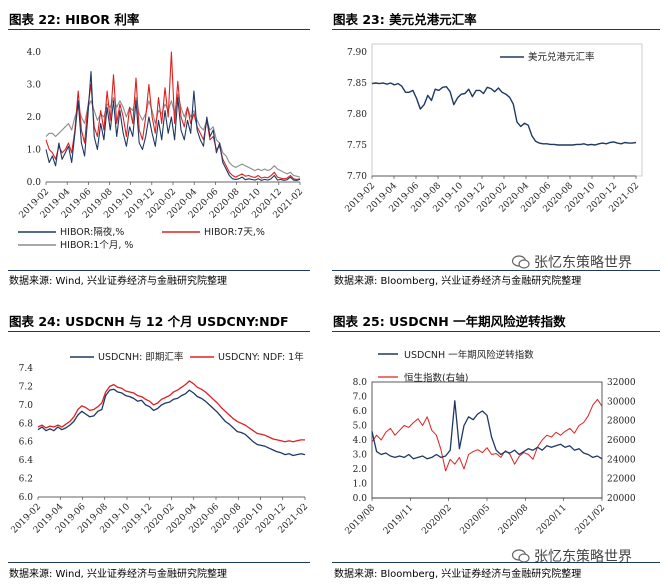 The height and width of the screenshot is (584, 668). What do you see at coordinates (261, 357) in the screenshot?
I see `legend-label: USDCNY: NDF: 1年` at bounding box center [261, 357].